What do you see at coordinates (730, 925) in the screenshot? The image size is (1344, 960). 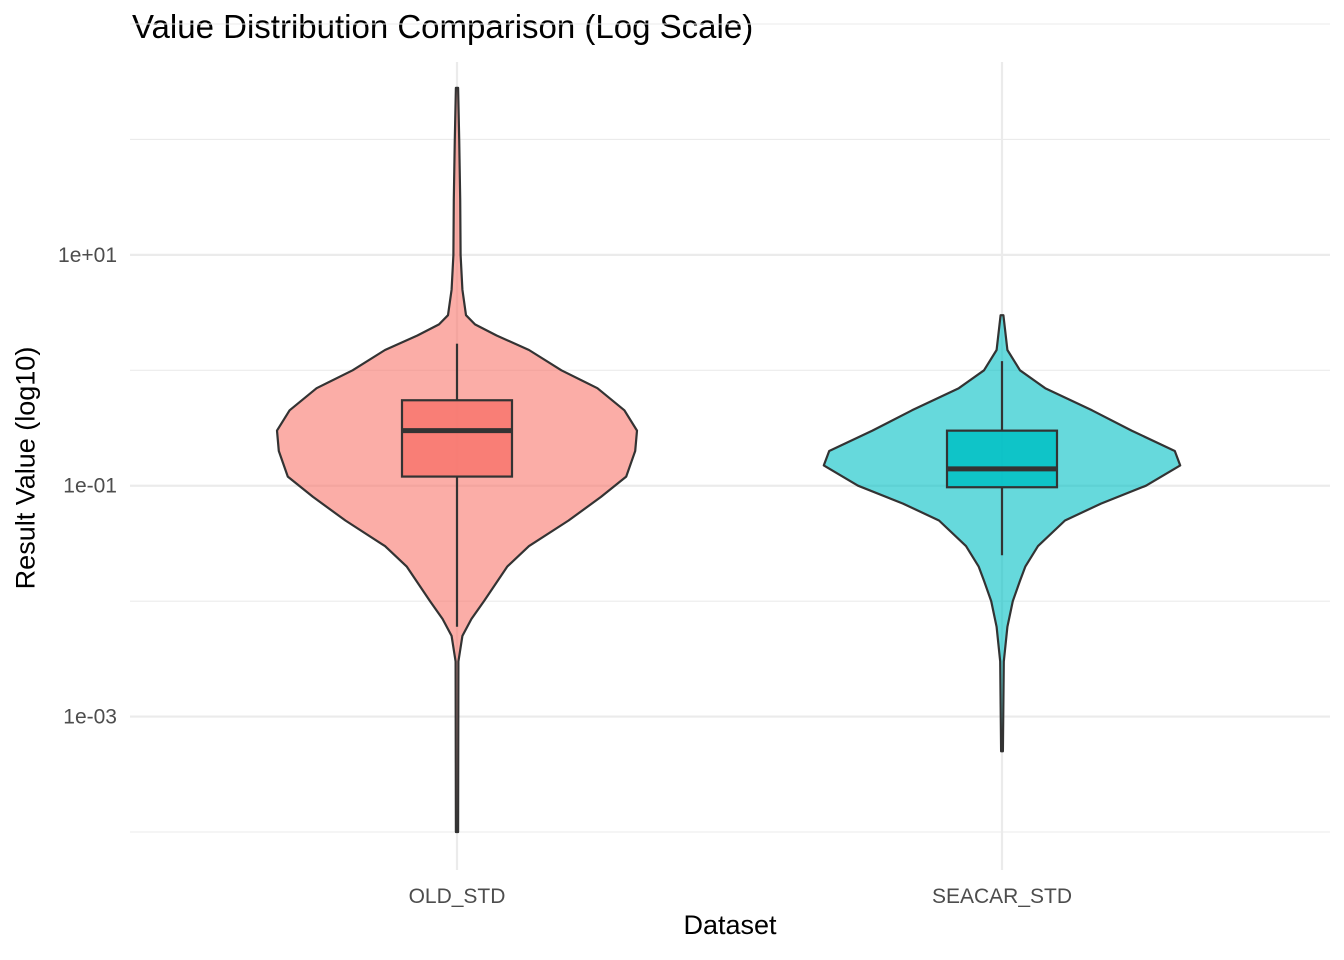 I see `x-axis-label: Dataset` at bounding box center [730, 925].